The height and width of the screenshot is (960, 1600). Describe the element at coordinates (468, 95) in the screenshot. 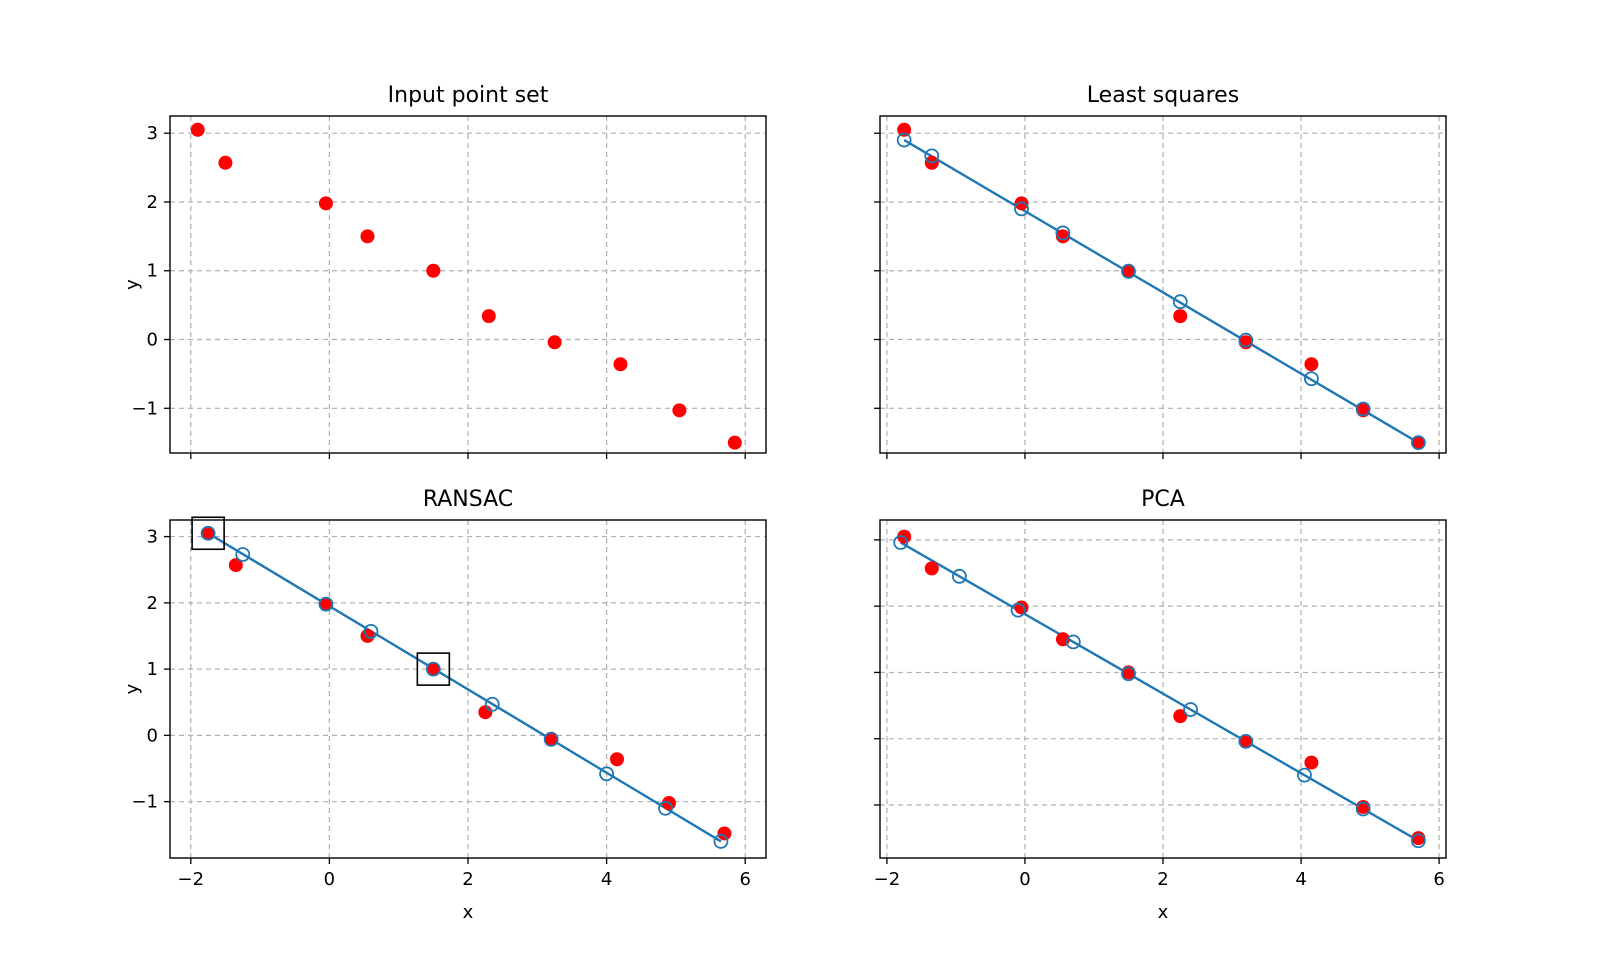

I see `panel-title: Input point set` at that location.